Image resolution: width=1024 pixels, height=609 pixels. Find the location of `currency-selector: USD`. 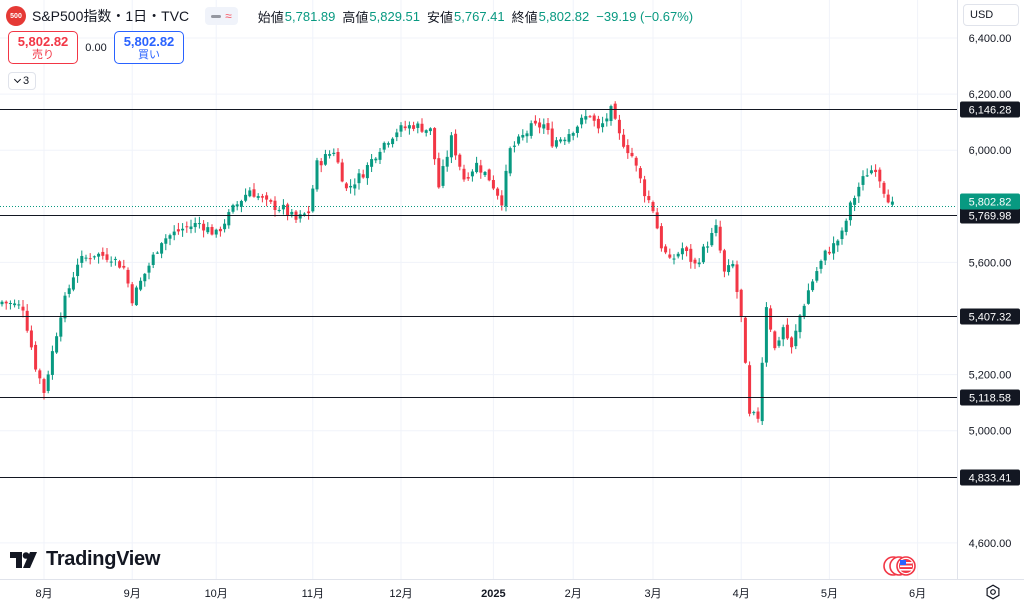

currency-selector: USD is located at coordinates (991, 15).